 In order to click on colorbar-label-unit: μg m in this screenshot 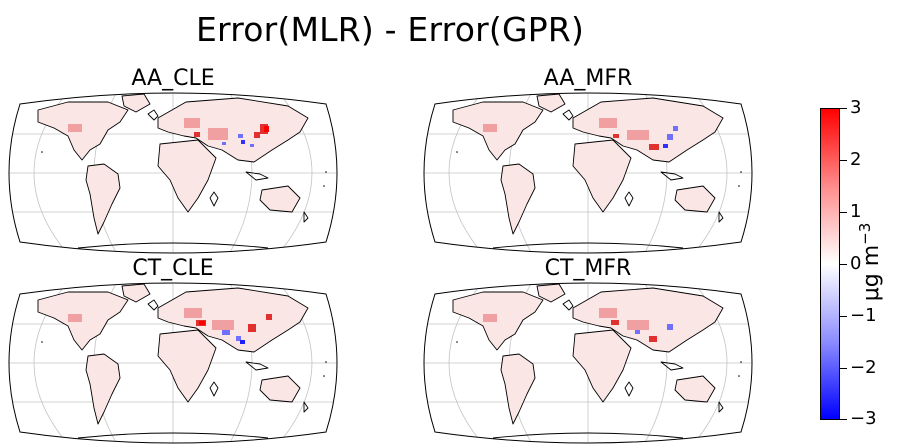, I will do `click(872, 273)`.